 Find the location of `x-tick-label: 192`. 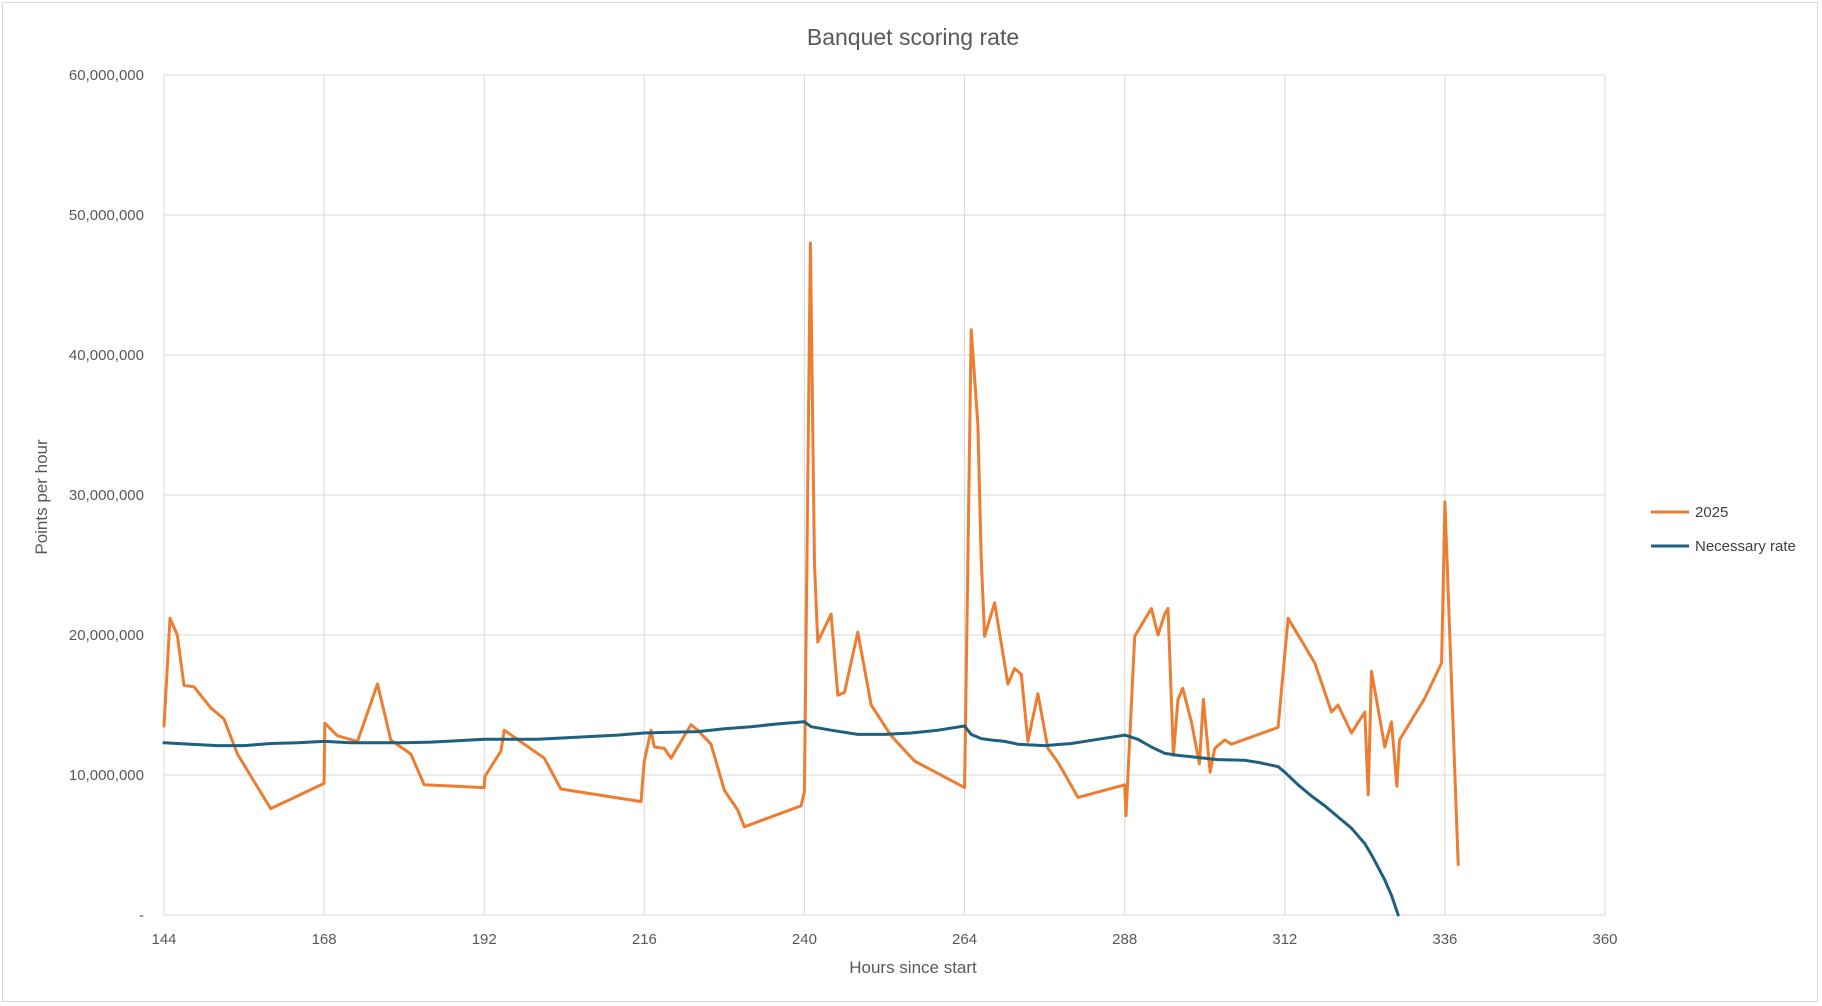

x-tick-label: 192 is located at coordinates (484, 939).